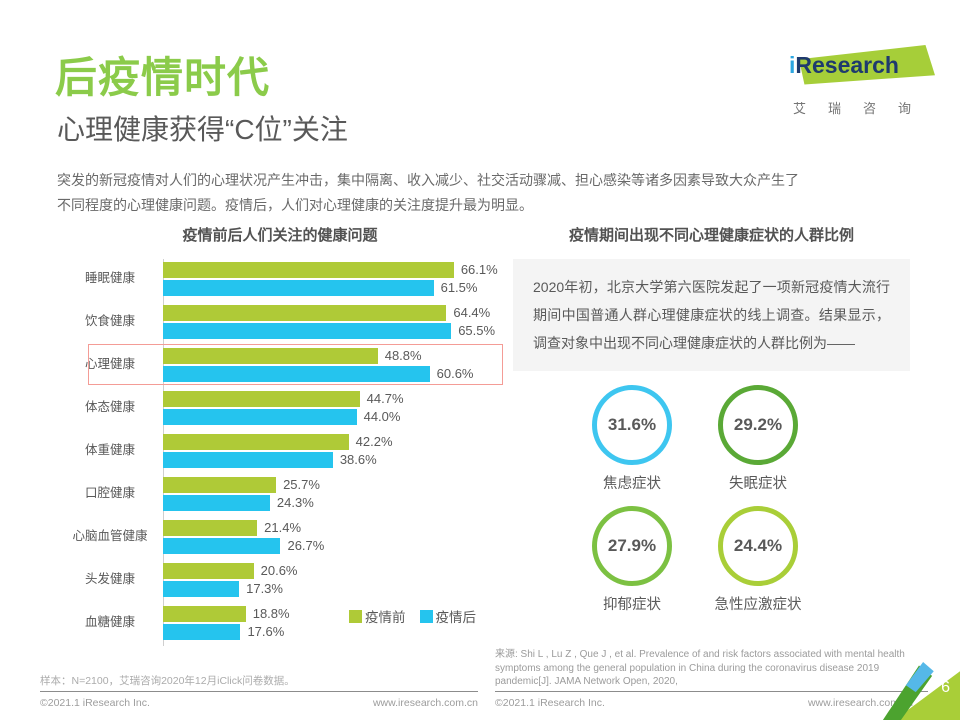  I want to click on bar-value-label: 38.6%, so click(358, 459).